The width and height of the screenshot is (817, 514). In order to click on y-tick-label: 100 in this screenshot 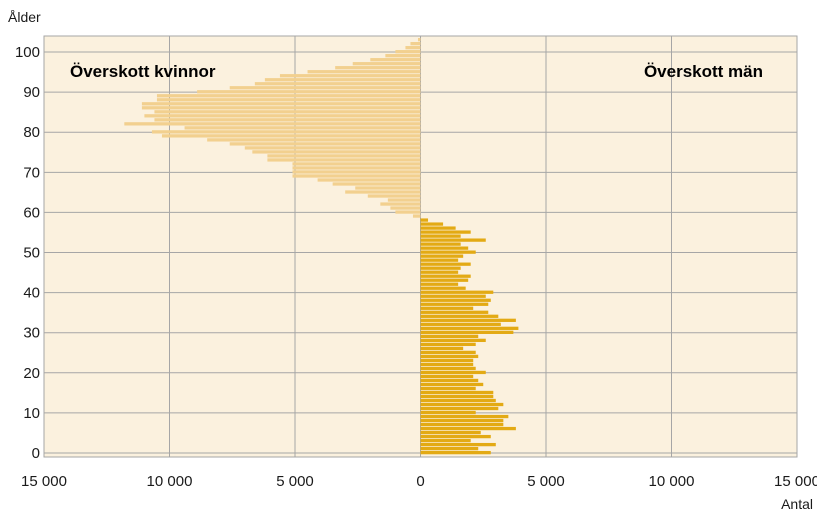, I will do `click(27, 52)`.